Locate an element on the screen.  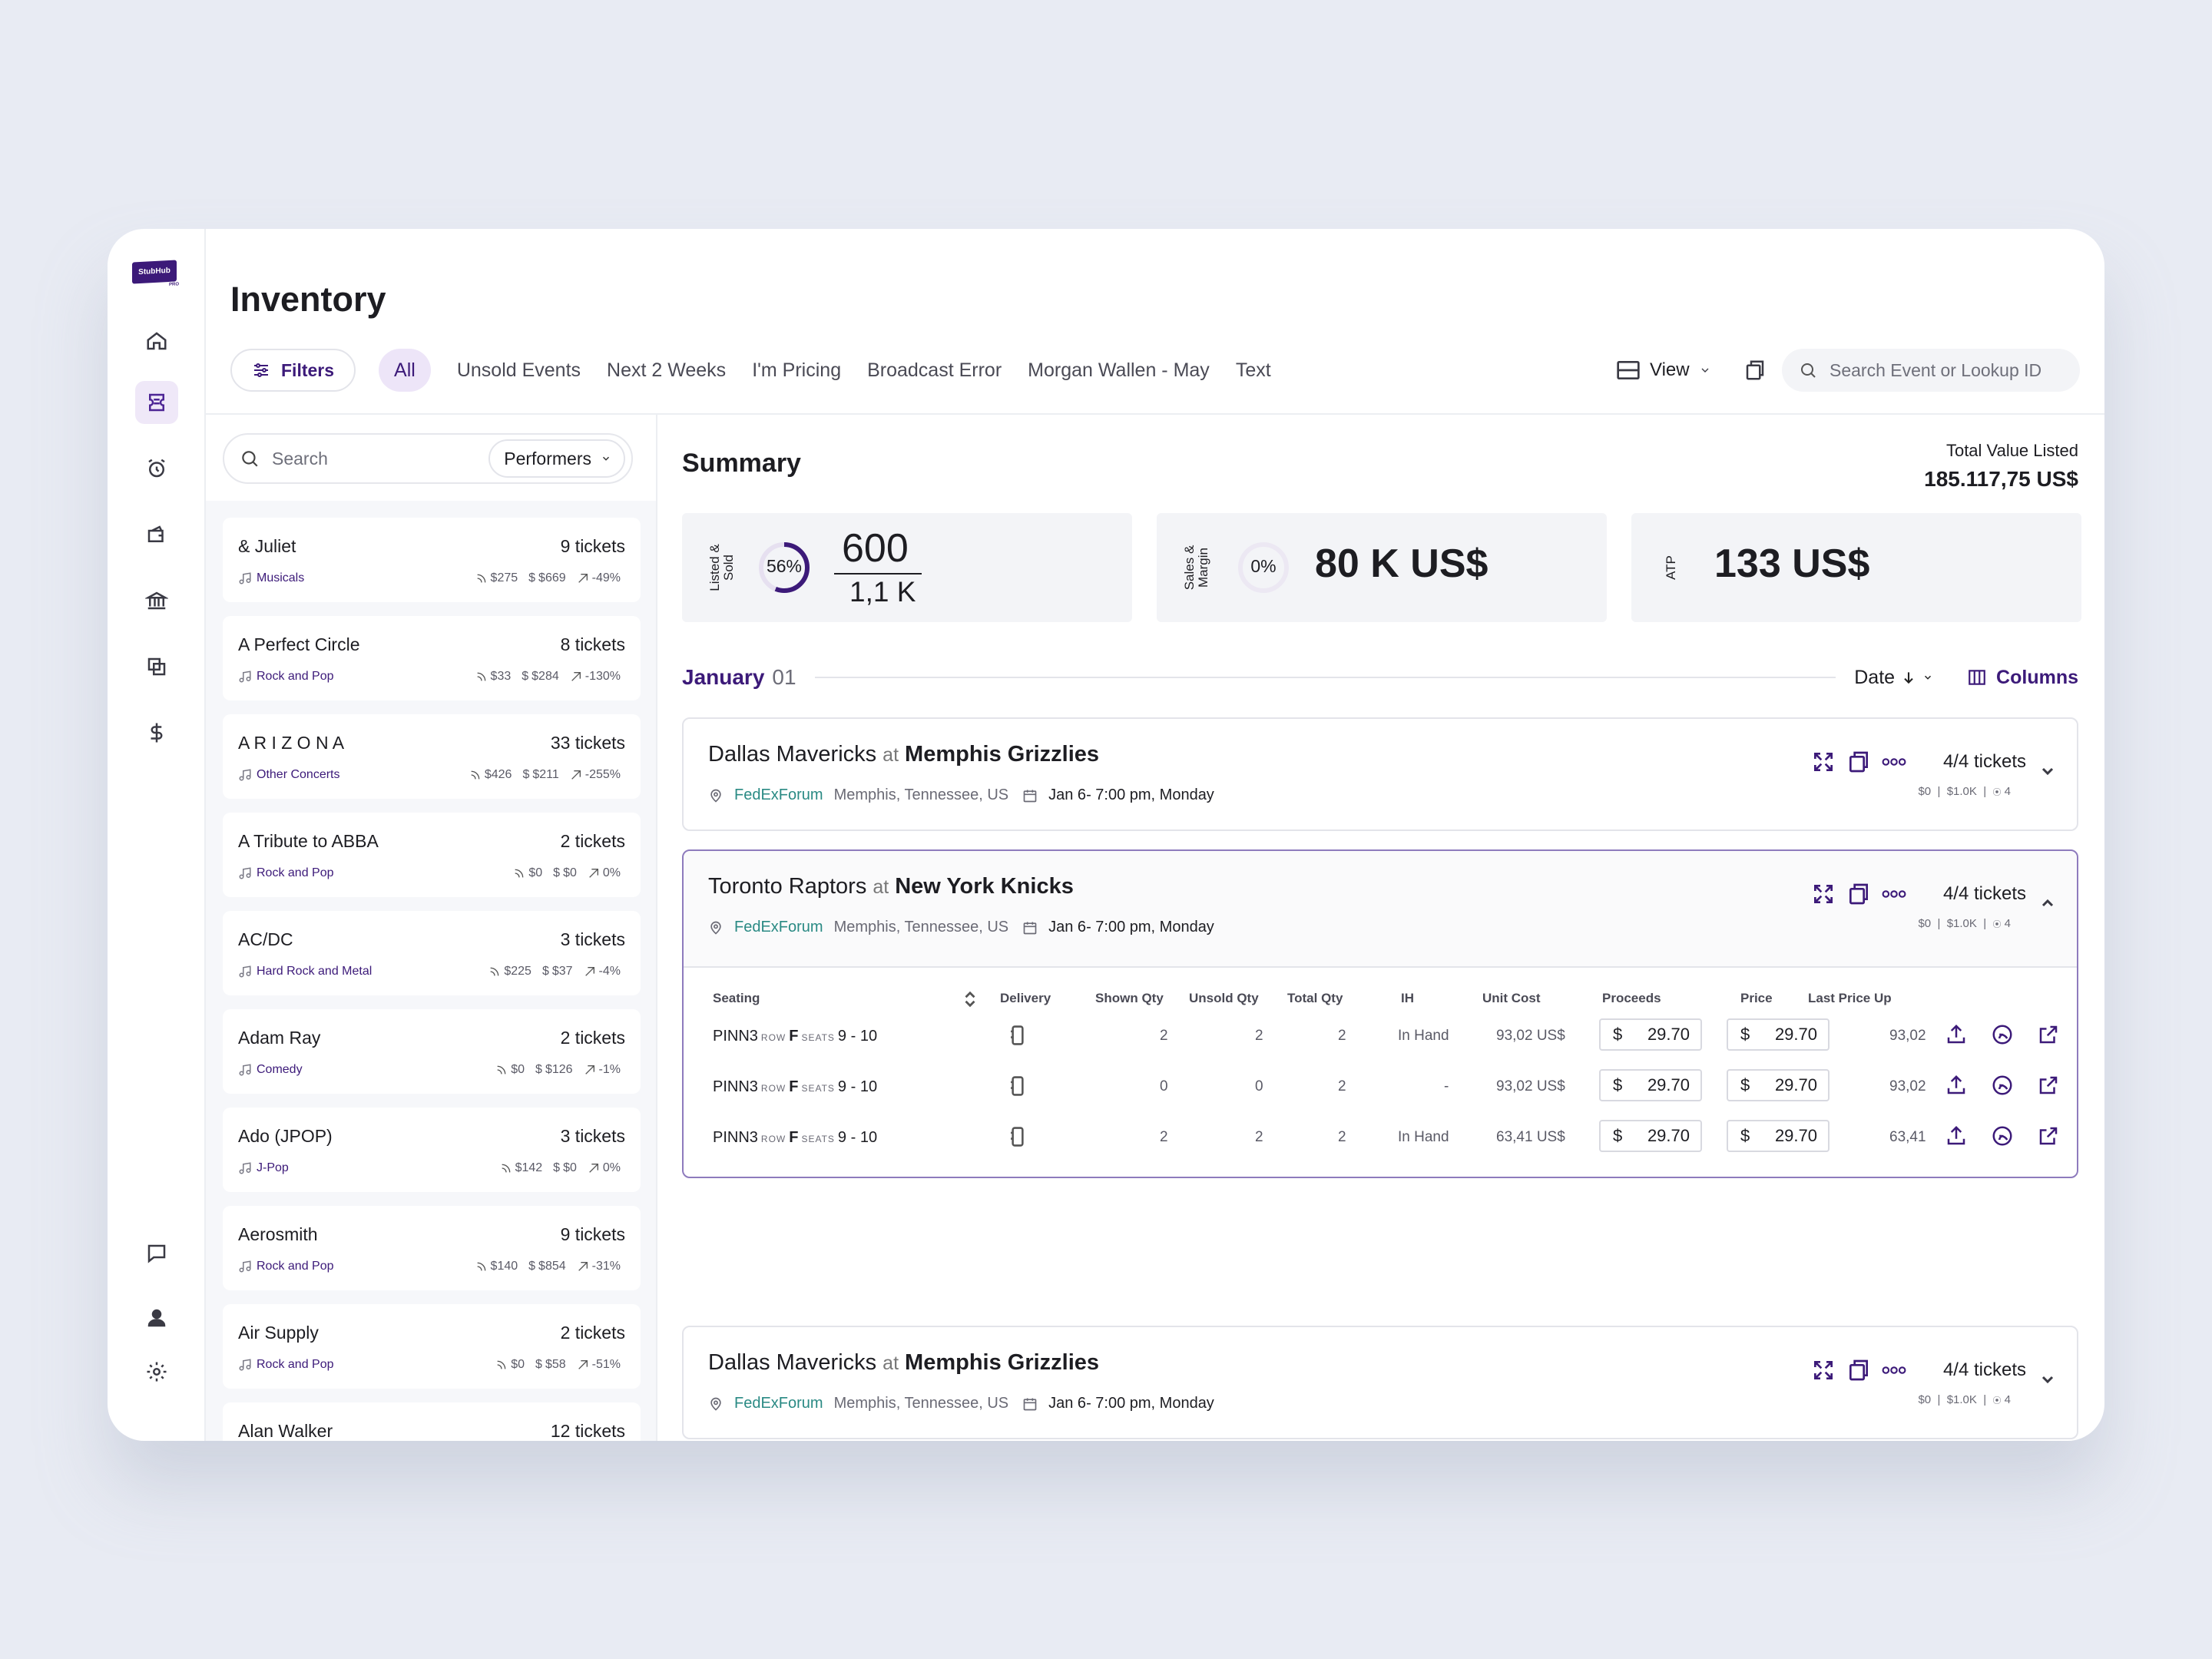
event-search-input is located at coordinates (1945, 370).